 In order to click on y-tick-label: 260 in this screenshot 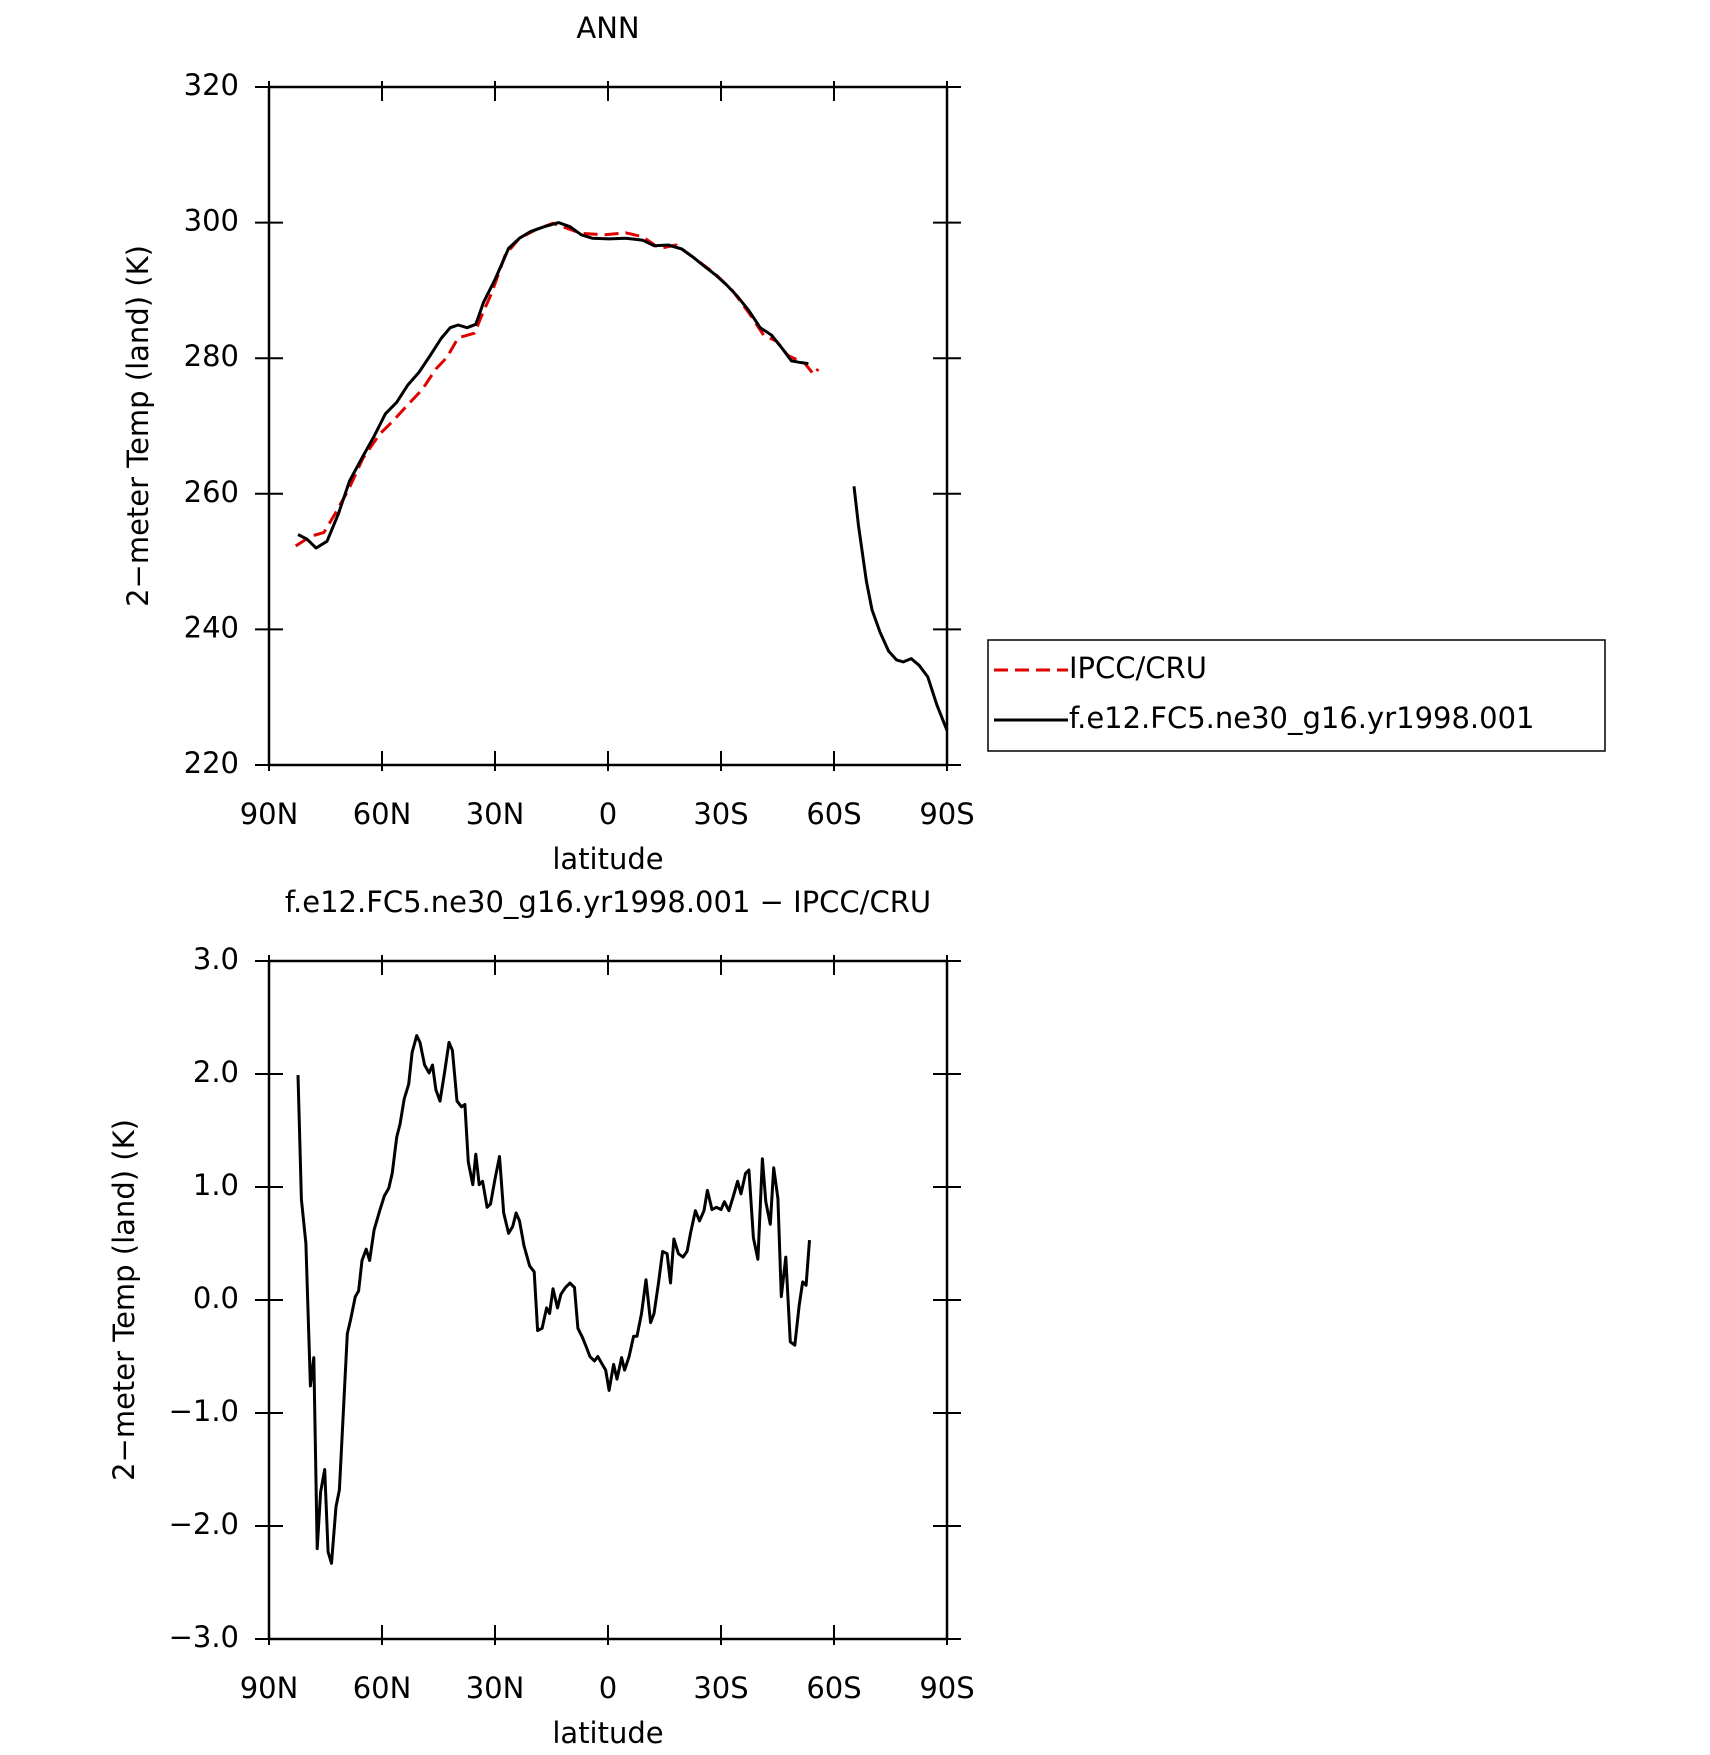, I will do `click(211, 492)`.